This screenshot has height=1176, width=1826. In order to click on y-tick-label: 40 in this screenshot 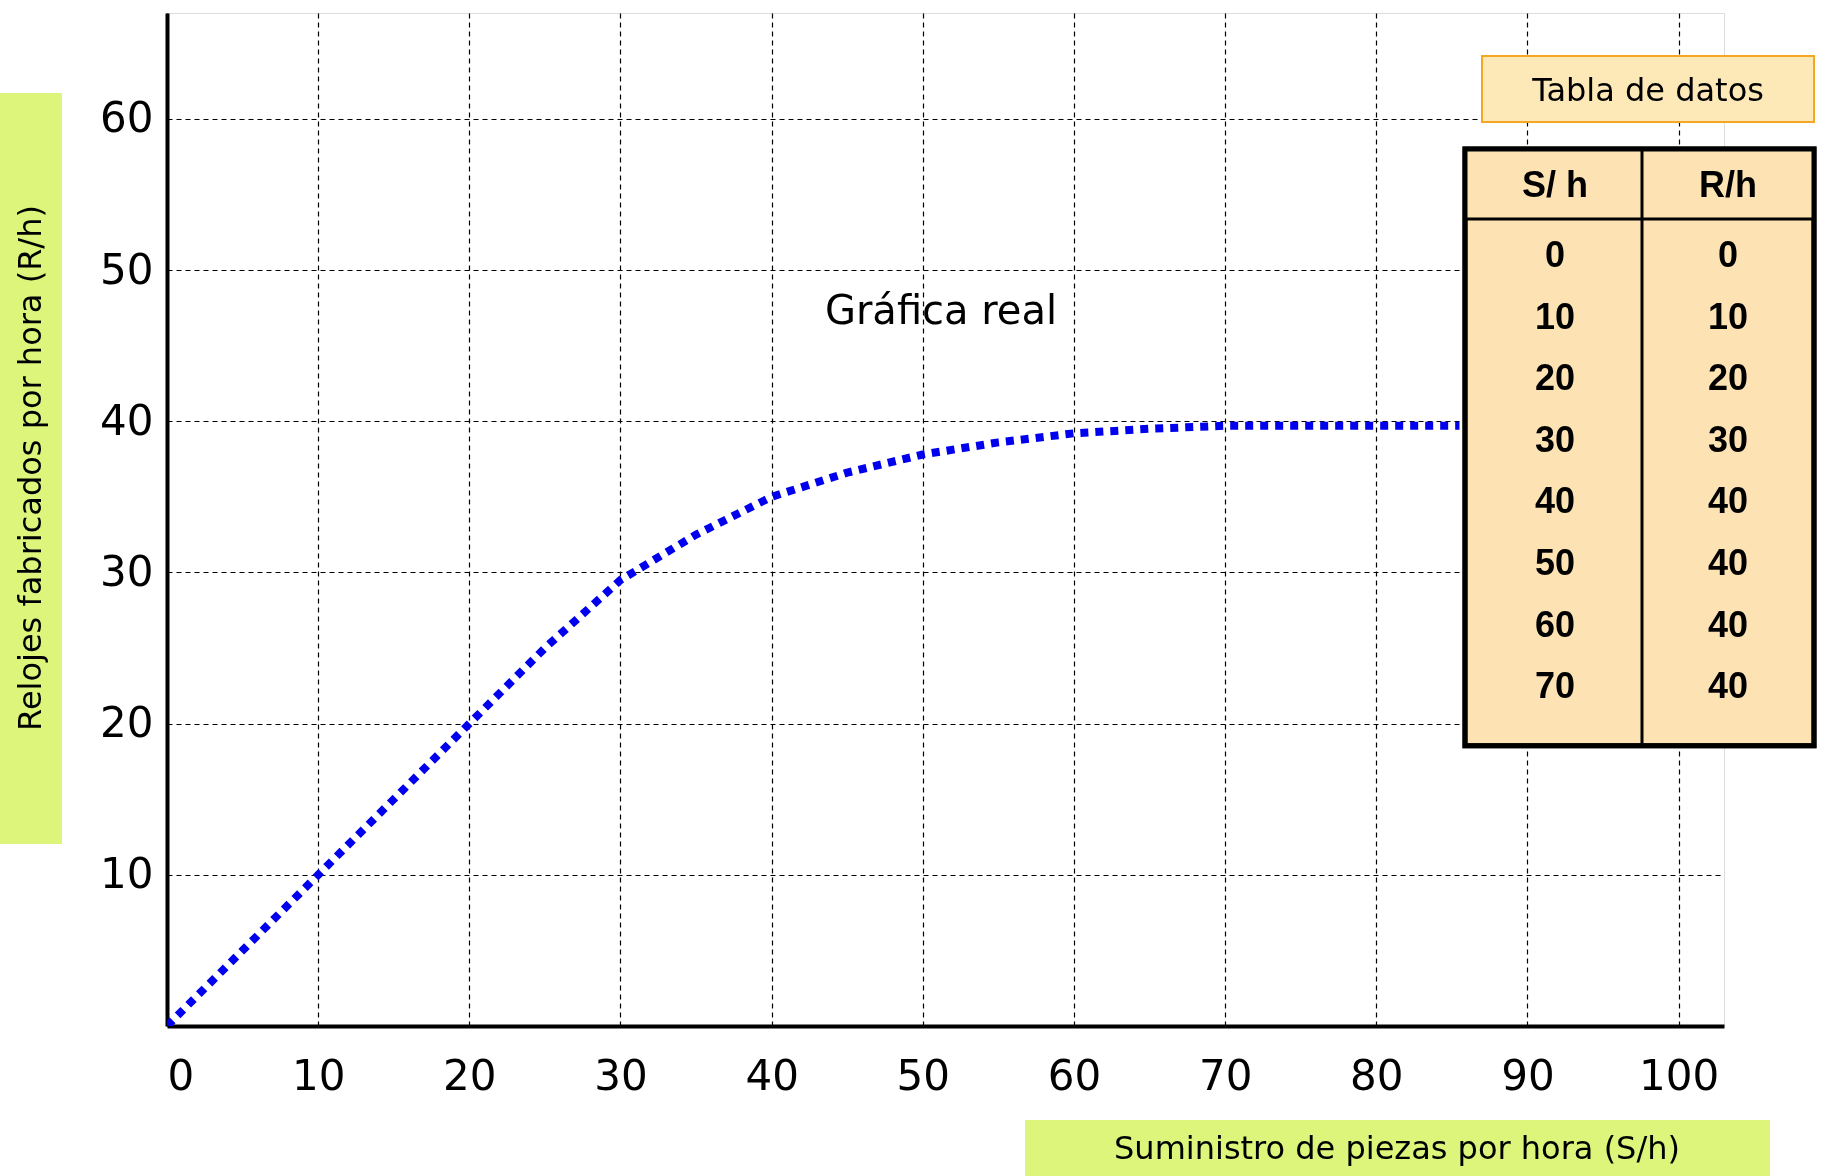, I will do `click(127, 420)`.